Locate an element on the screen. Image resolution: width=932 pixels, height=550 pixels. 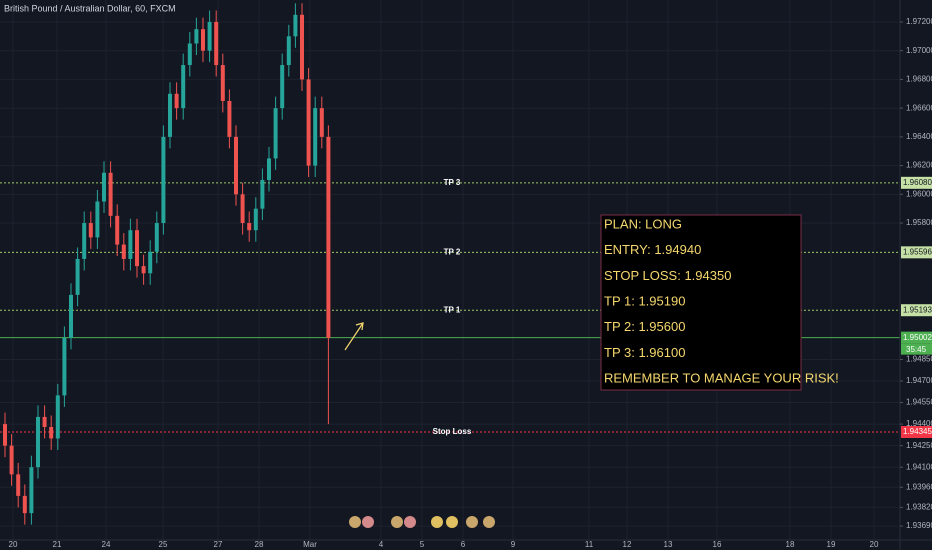
level-price-label: 1.95596 is located at coordinates (917, 251).